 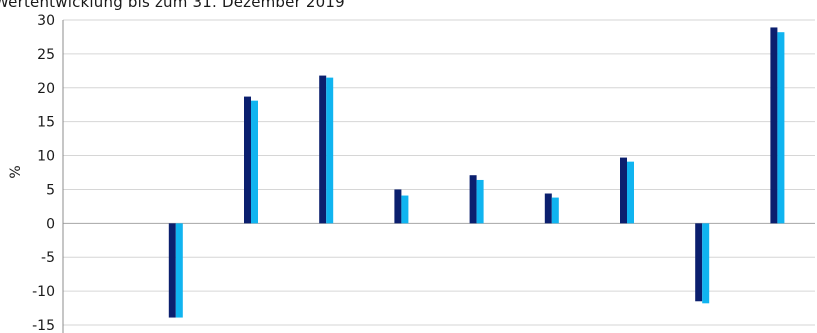 What do you see at coordinates (46, 123) in the screenshot?
I see `y-tick-label: 15` at bounding box center [46, 123].